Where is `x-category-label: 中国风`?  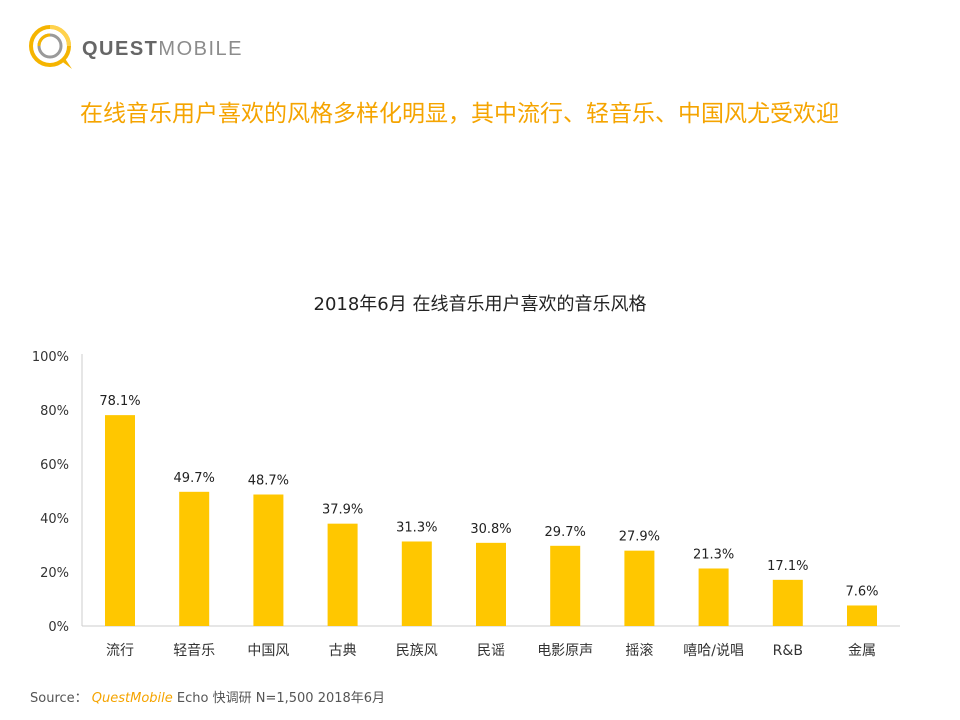 x-category-label: 中国风 is located at coordinates (268, 651).